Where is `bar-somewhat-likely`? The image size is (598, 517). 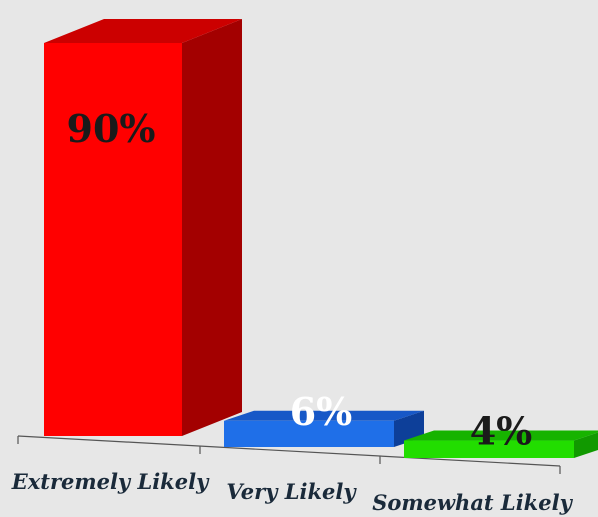
bar-somewhat-likely is located at coordinates (501, 444).